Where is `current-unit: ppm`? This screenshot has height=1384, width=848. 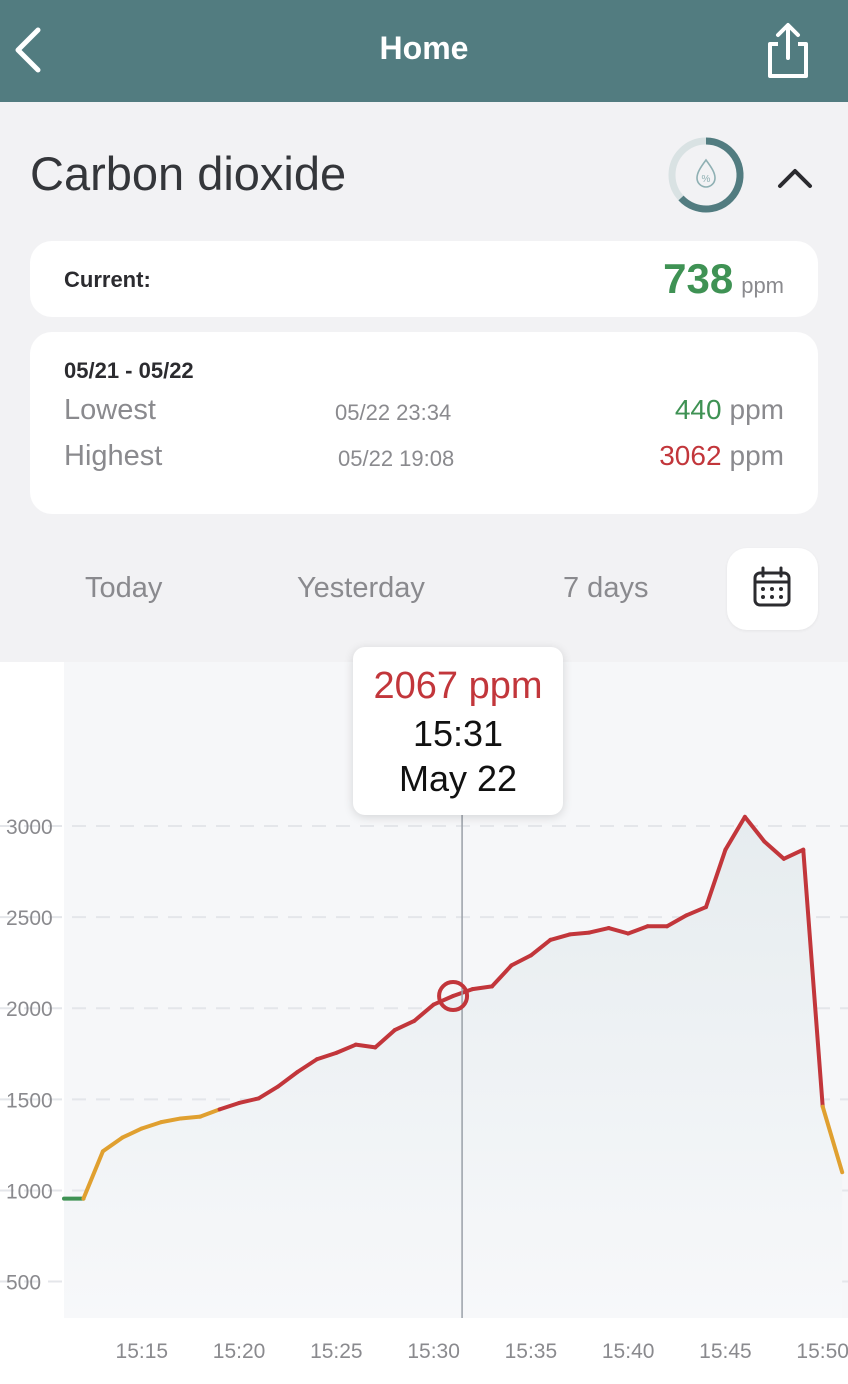 current-unit: ppm is located at coordinates (762, 285).